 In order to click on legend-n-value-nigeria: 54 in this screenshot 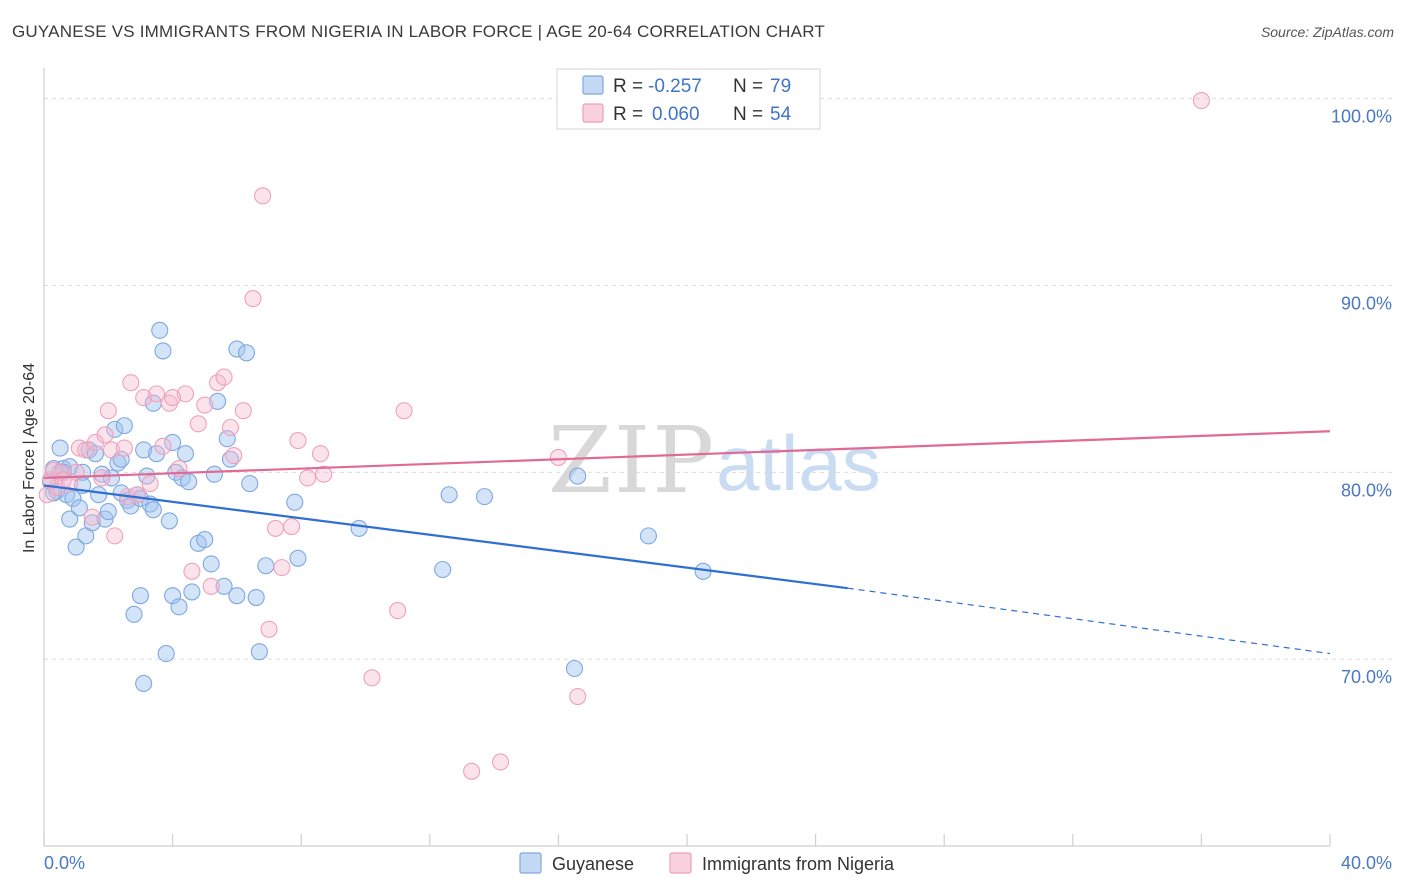, I will do `click(781, 114)`.